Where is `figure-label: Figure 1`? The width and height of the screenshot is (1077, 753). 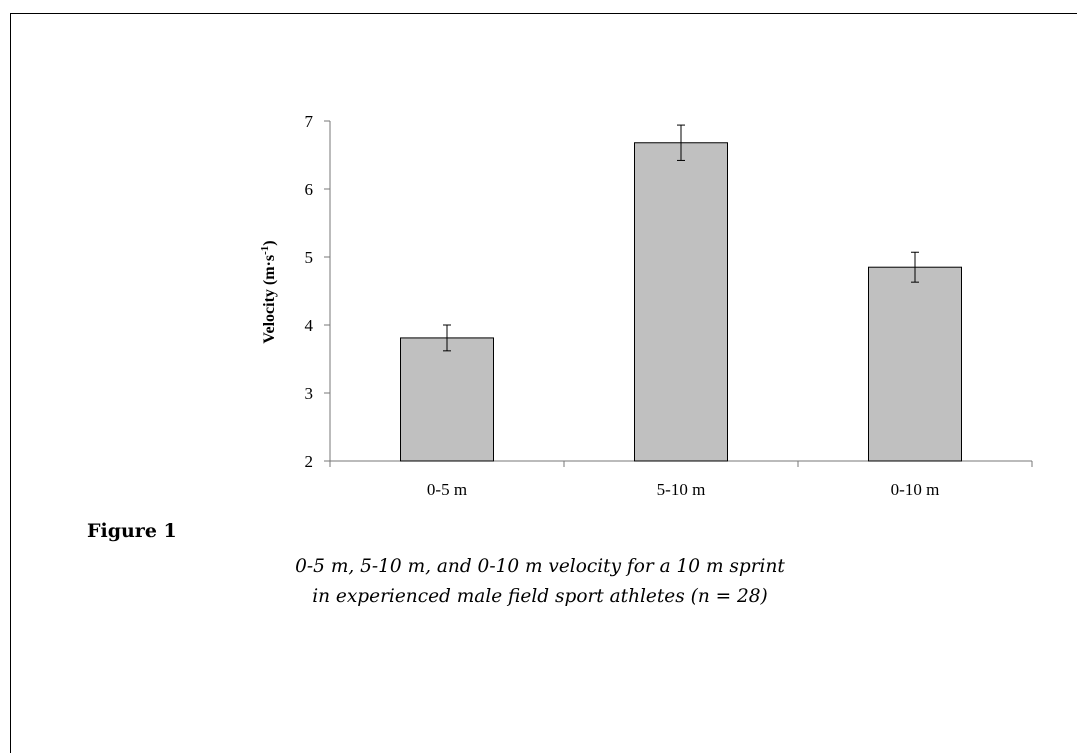 figure-label: Figure 1 is located at coordinates (132, 531).